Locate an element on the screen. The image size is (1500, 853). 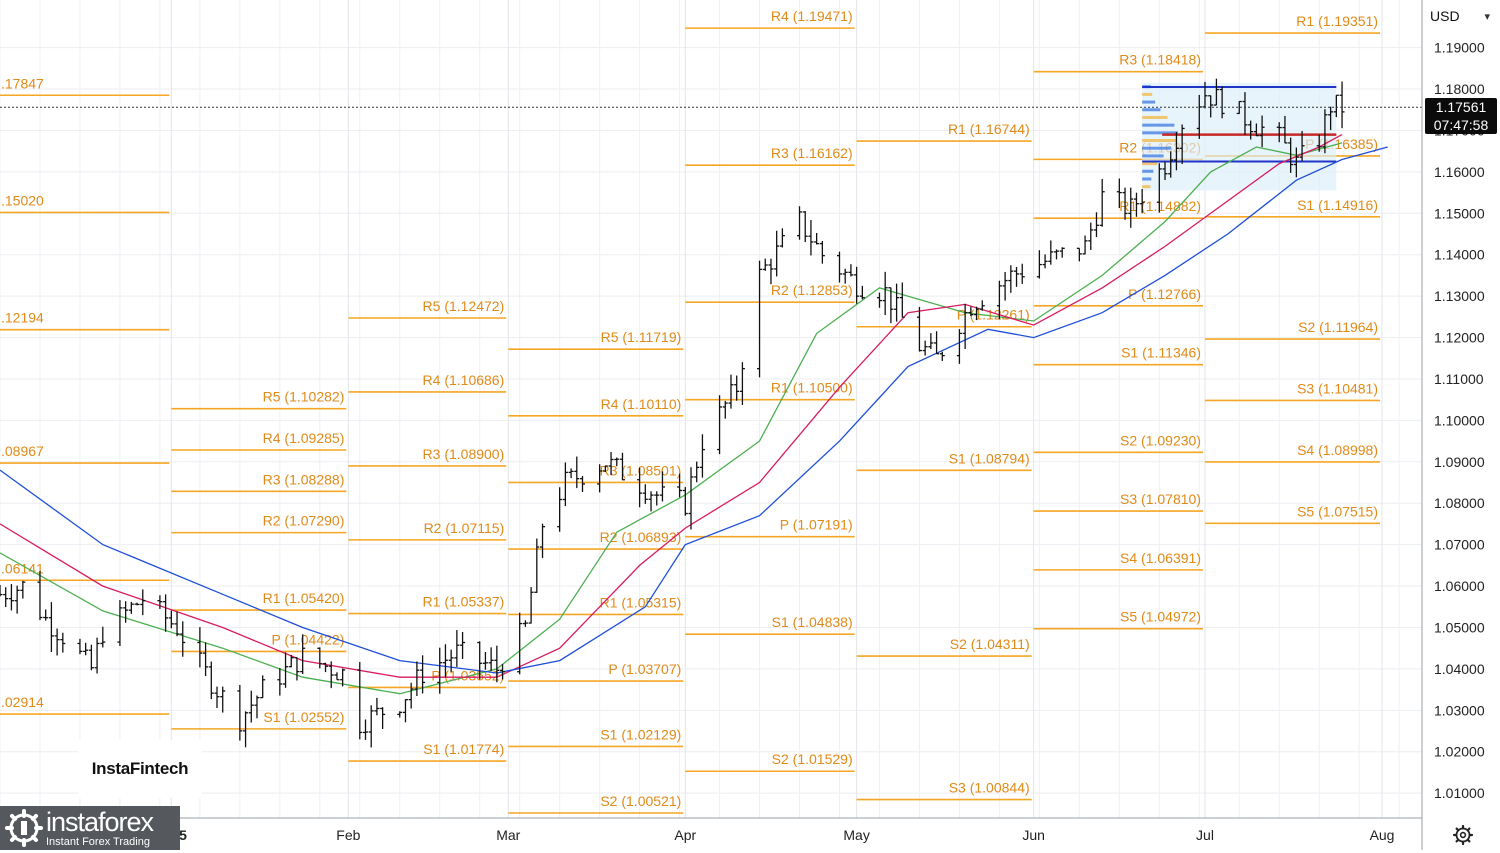
pivot-label: R1 (1.14882) is located at coordinates (1160, 206).